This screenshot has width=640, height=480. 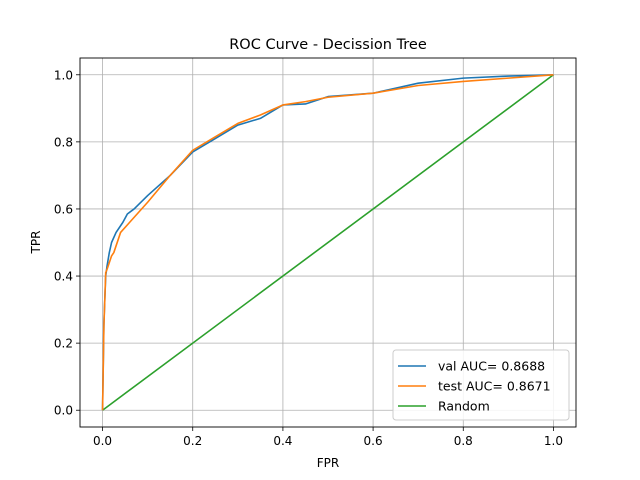 What do you see at coordinates (63, 411) in the screenshot?
I see `y-tick-label: 0.0` at bounding box center [63, 411].